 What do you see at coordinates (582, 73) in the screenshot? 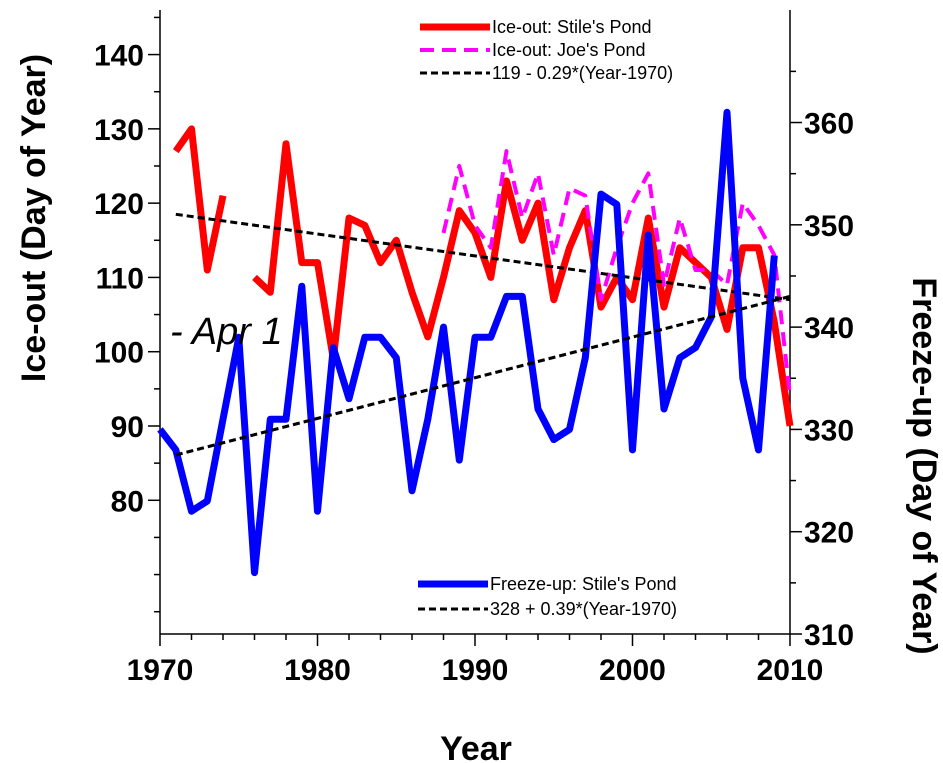
I see `legend-label: 119 - 0.29*(Year-1970)` at bounding box center [582, 73].